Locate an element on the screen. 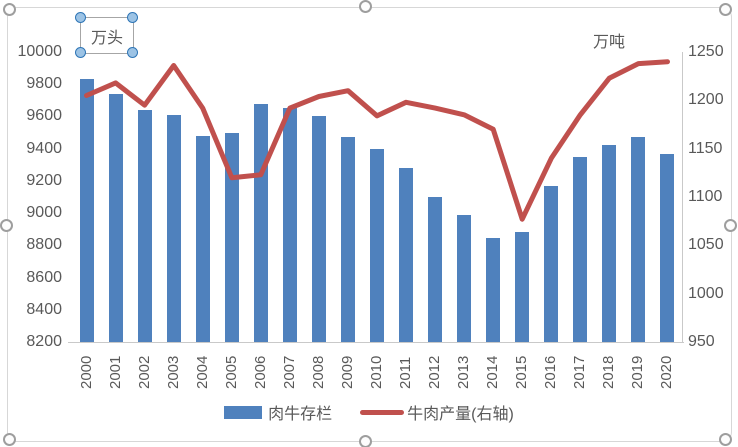  textbox-selection-handle-top-right is located at coordinates (132, 17).